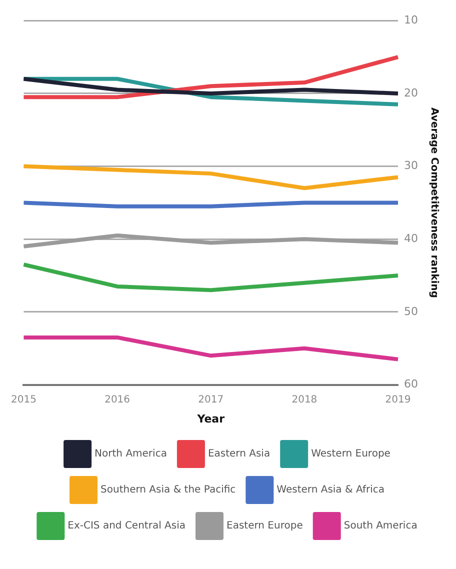 The height and width of the screenshot is (569, 456). I want to click on legend-label: Southern Asia & the Pacific, so click(168, 490).